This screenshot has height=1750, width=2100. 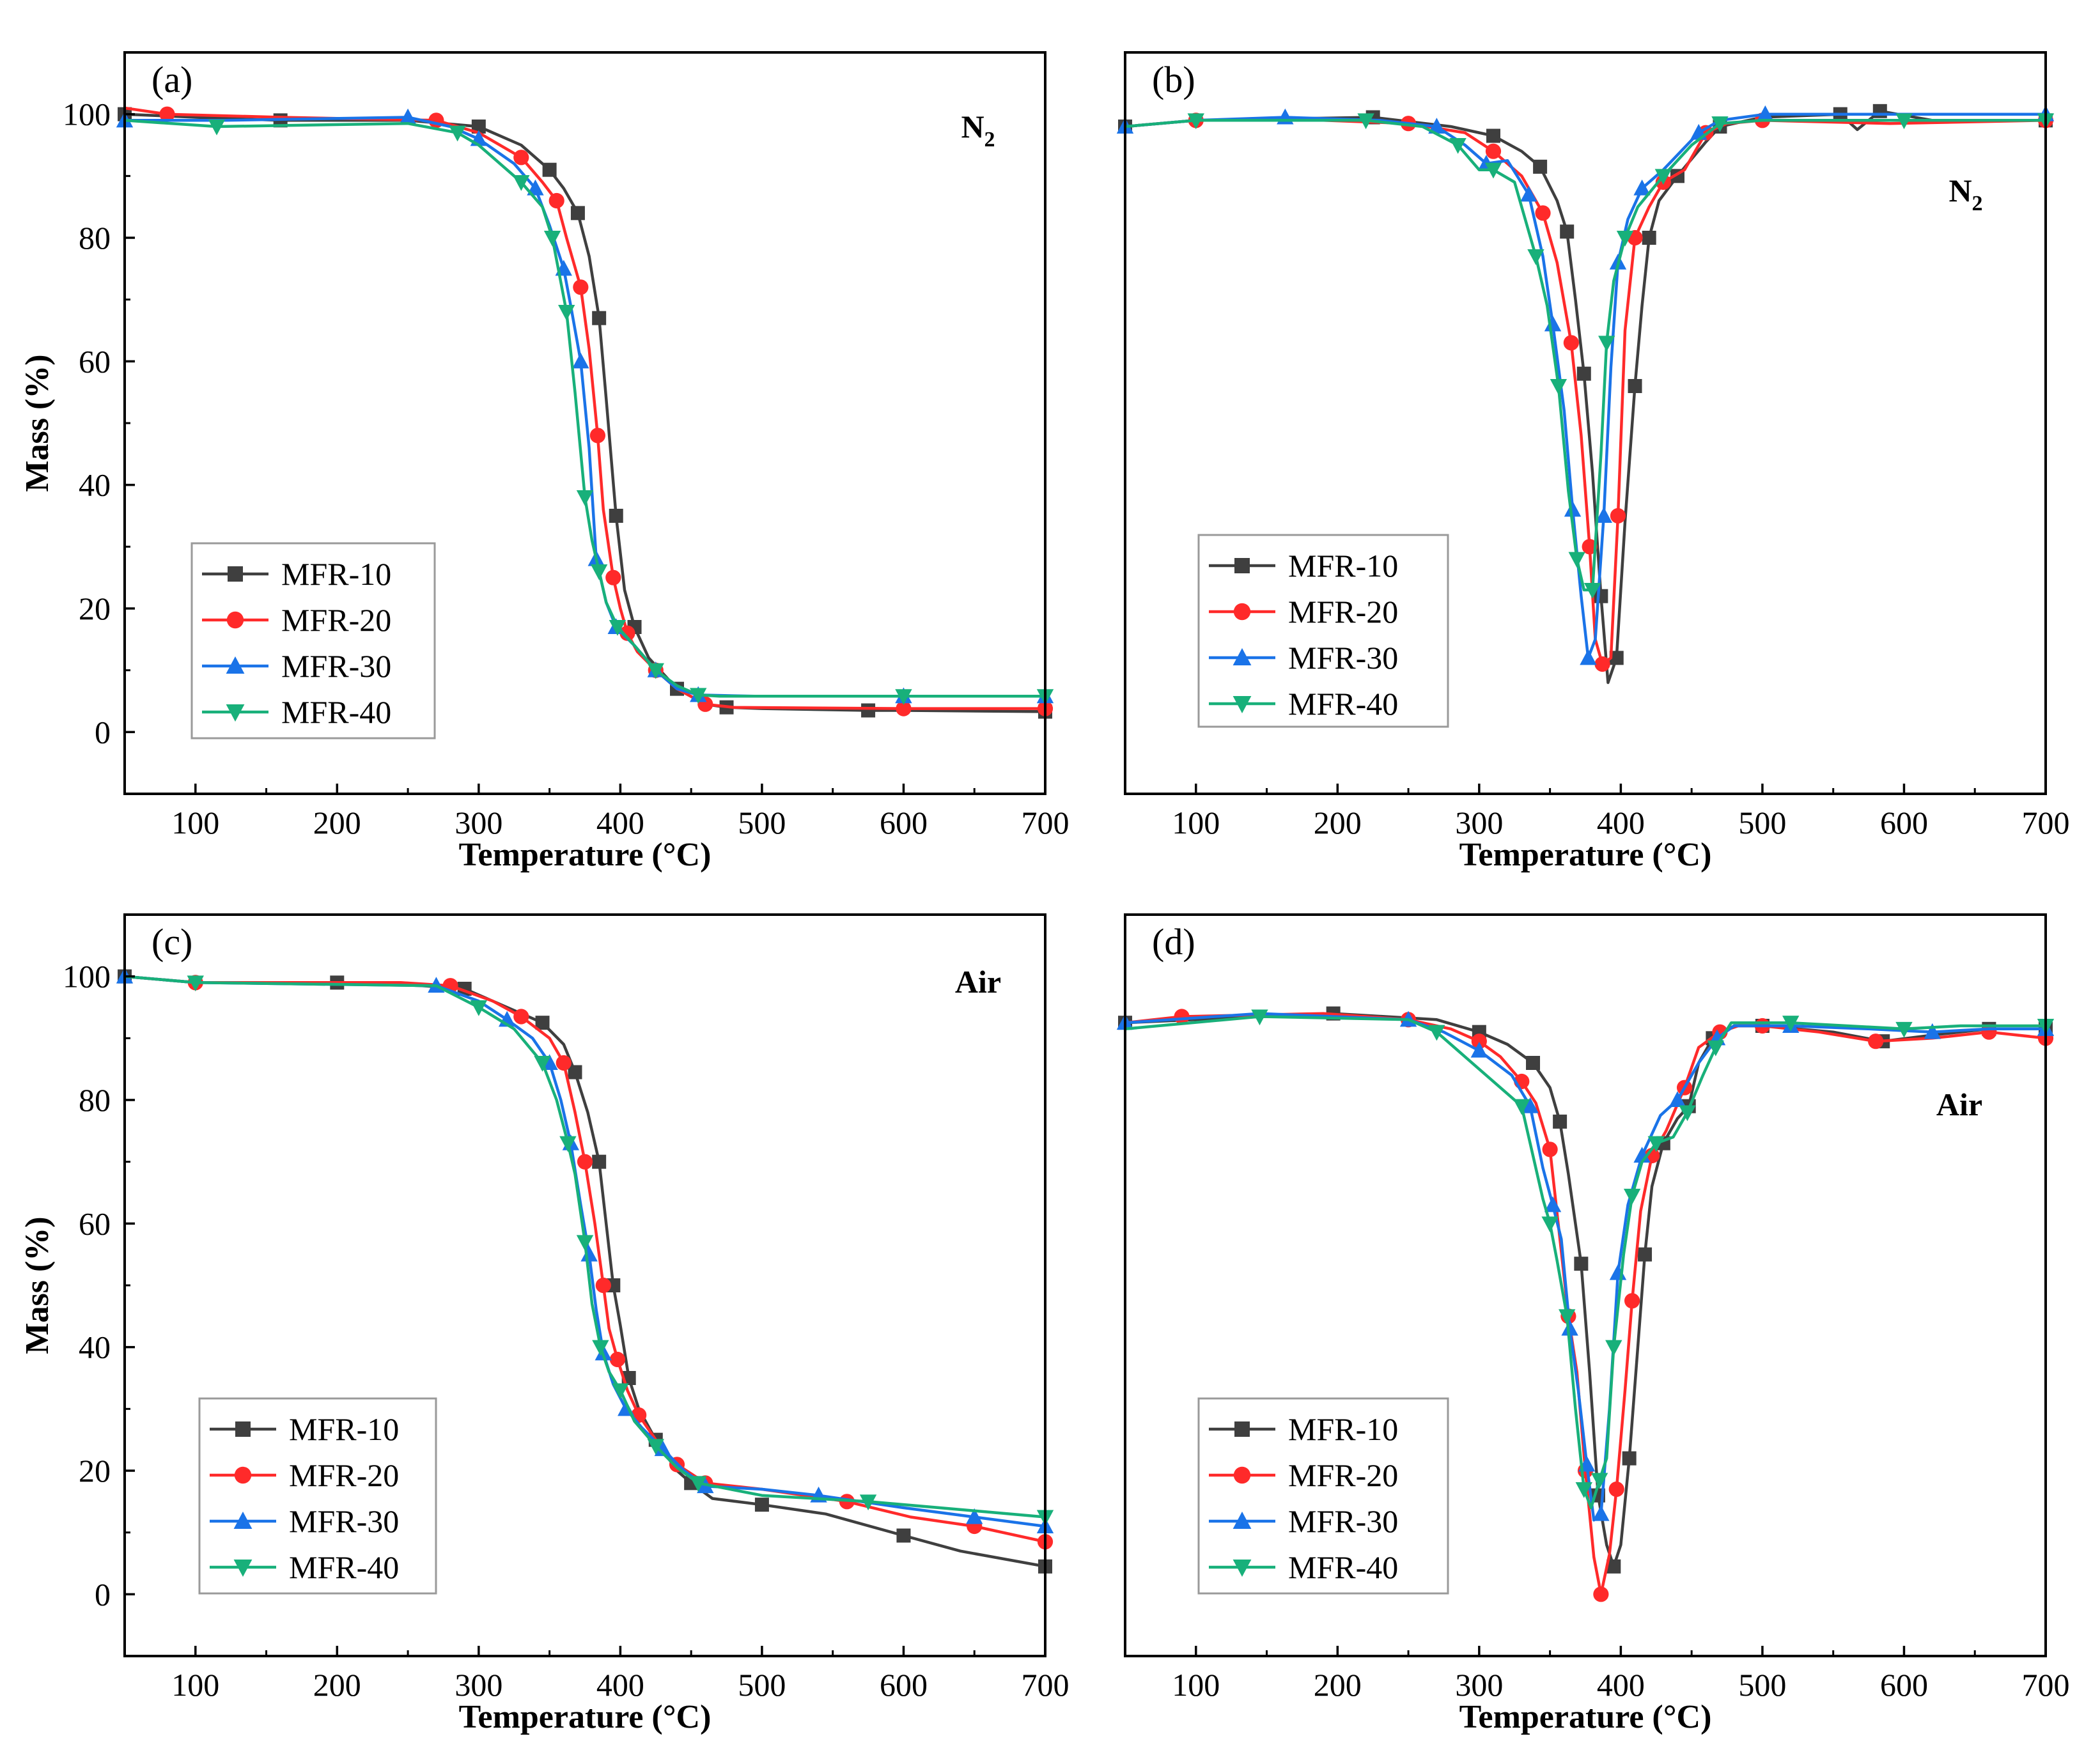 I want to click on x-tick-label: 400, so click(x=620, y=822).